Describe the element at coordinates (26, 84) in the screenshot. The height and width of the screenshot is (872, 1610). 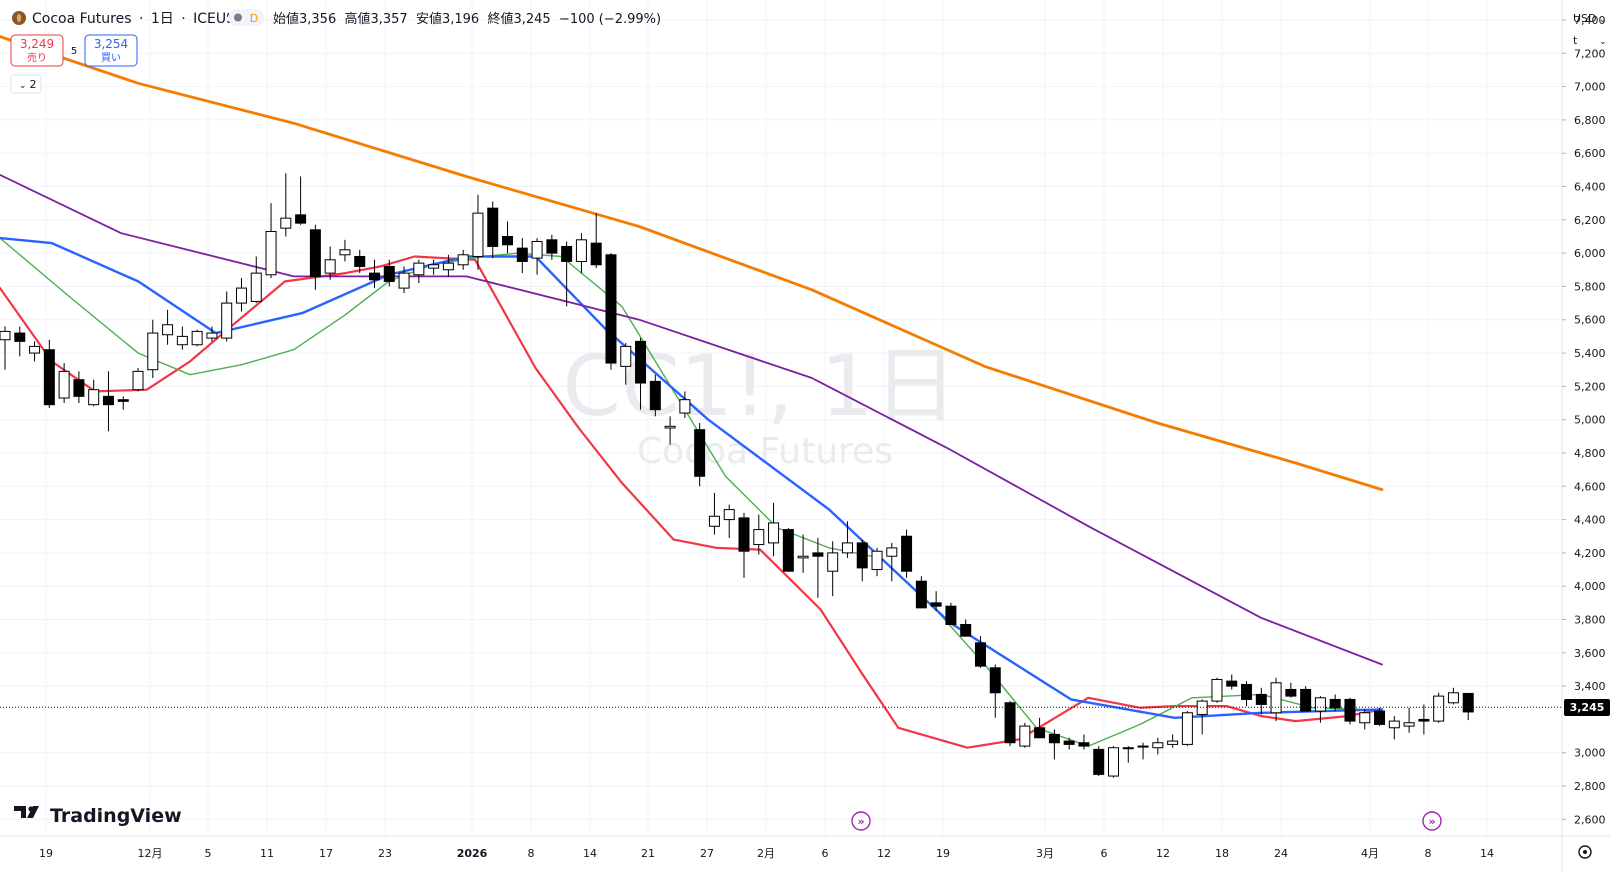
I see `indicators-toggle: ⌄ 2` at that location.